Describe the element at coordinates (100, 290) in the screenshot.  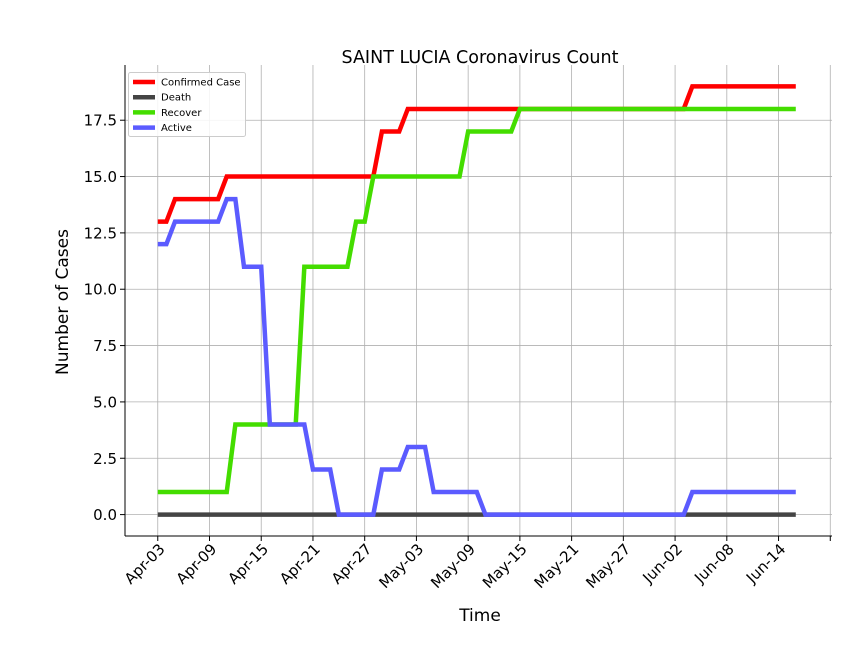
I see `y-tick-label: 10.0` at that location.